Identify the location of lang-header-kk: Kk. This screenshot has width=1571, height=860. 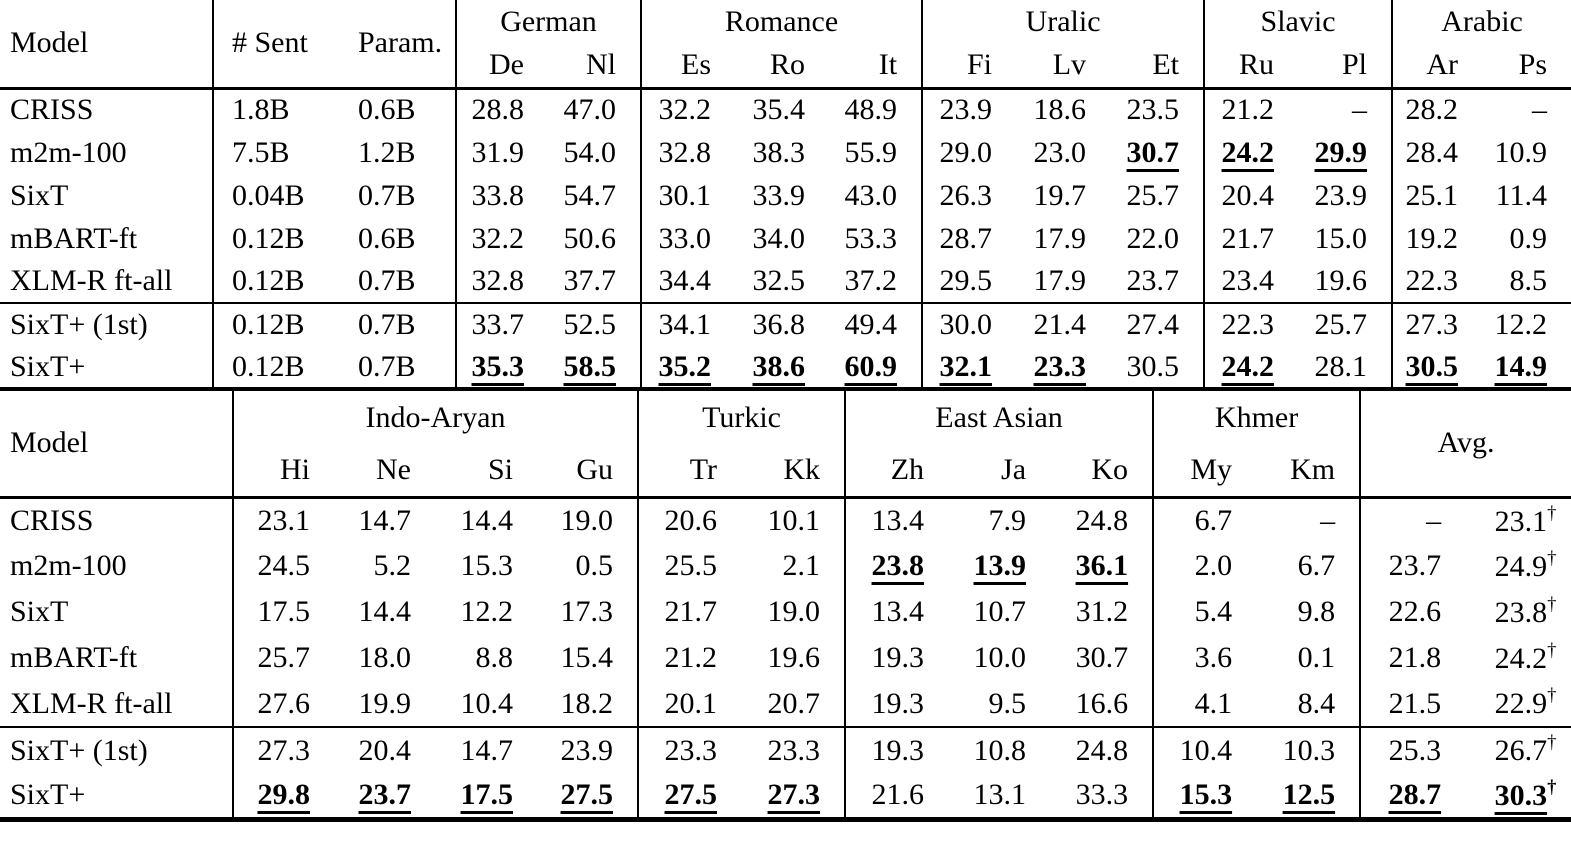
(793, 471).